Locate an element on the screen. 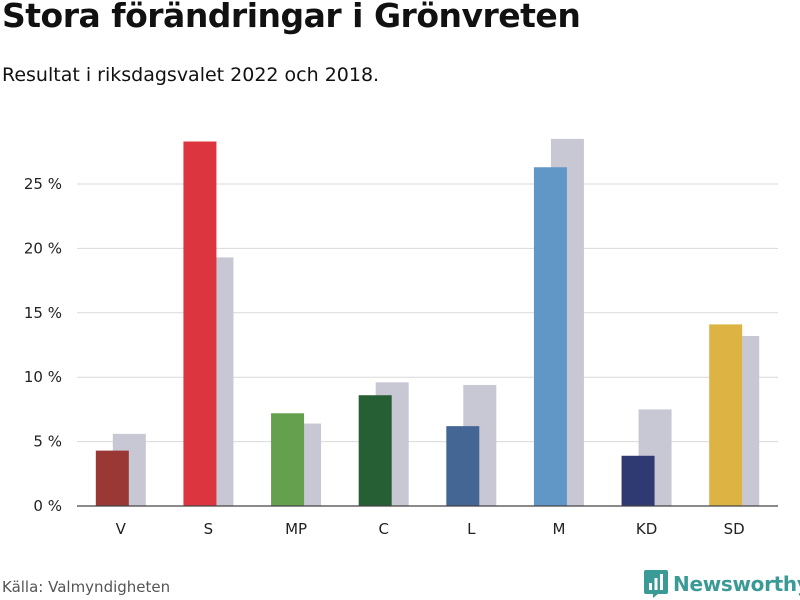 The width and height of the screenshot is (800, 600). bar-2022-m is located at coordinates (550, 337).